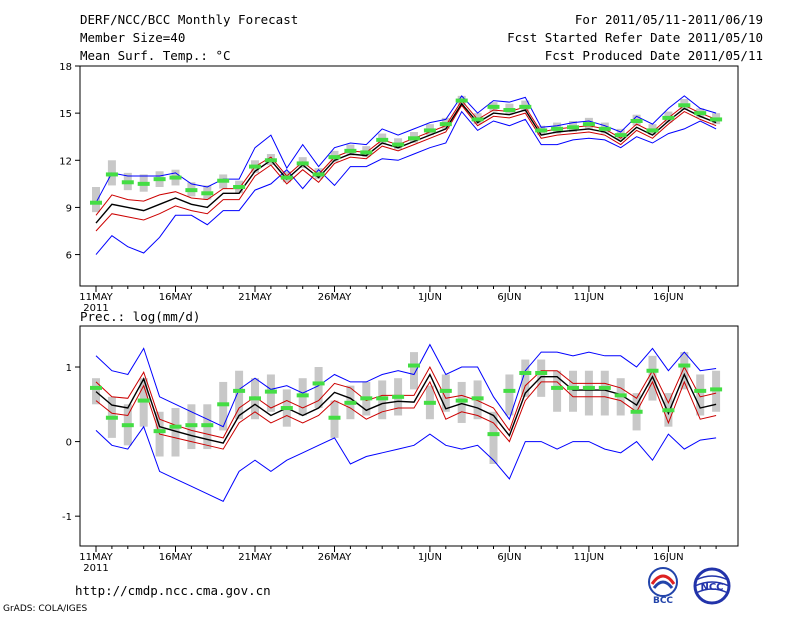  Describe the element at coordinates (430, 557) in the screenshot. I see `prec-x-tick-label: 1JUN` at that location.